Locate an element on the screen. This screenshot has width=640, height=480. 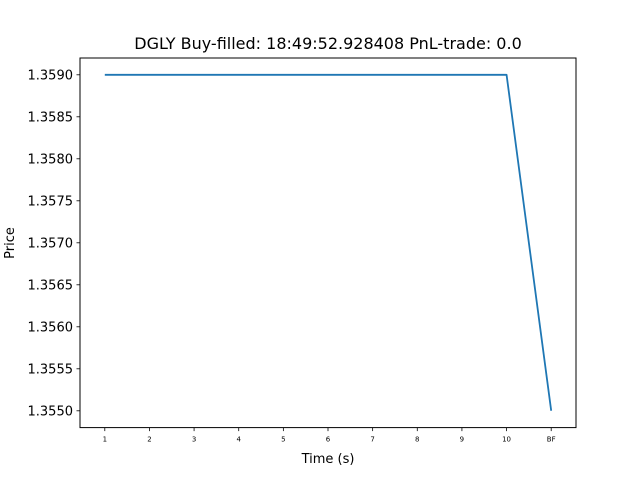
x-tick-label: 9 is located at coordinates (462, 440).